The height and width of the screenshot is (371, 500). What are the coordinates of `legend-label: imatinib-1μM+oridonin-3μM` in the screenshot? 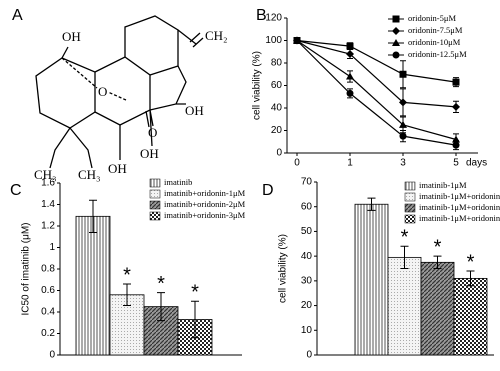 It's located at (459, 218).